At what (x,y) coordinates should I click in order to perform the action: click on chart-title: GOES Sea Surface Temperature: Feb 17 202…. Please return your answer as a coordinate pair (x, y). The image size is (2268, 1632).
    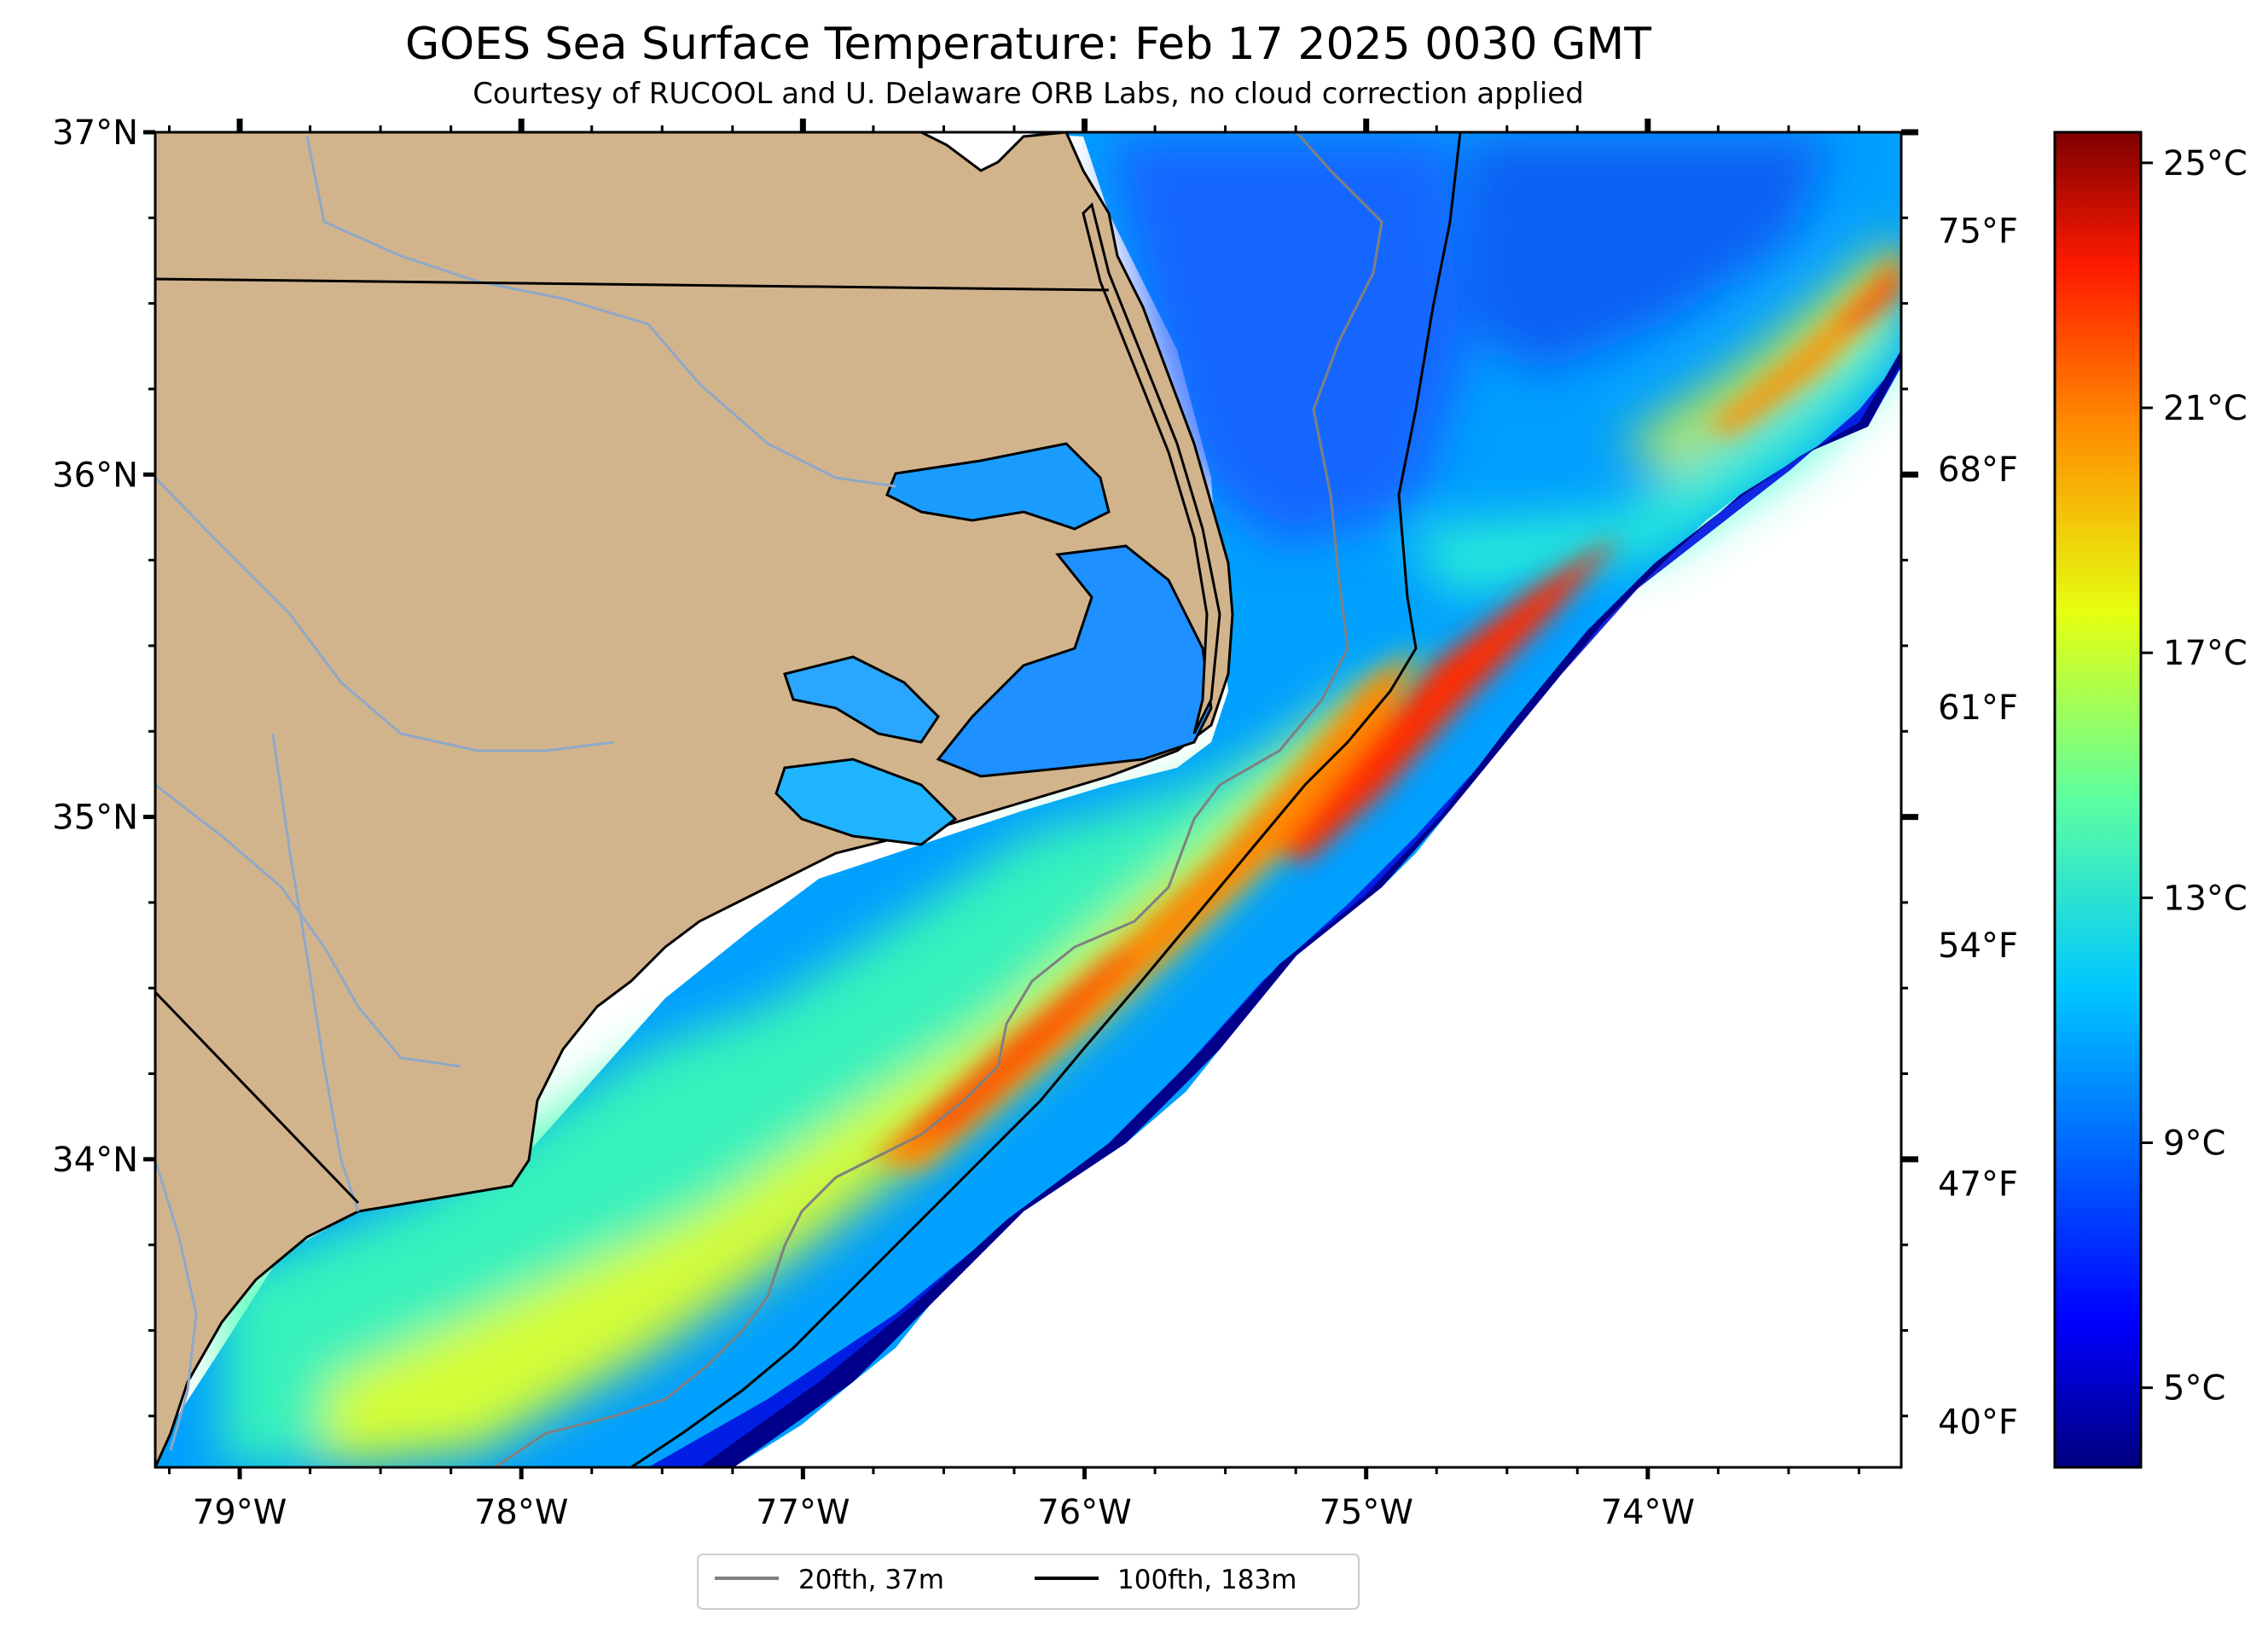
    Looking at the image, I should click on (1028, 44).